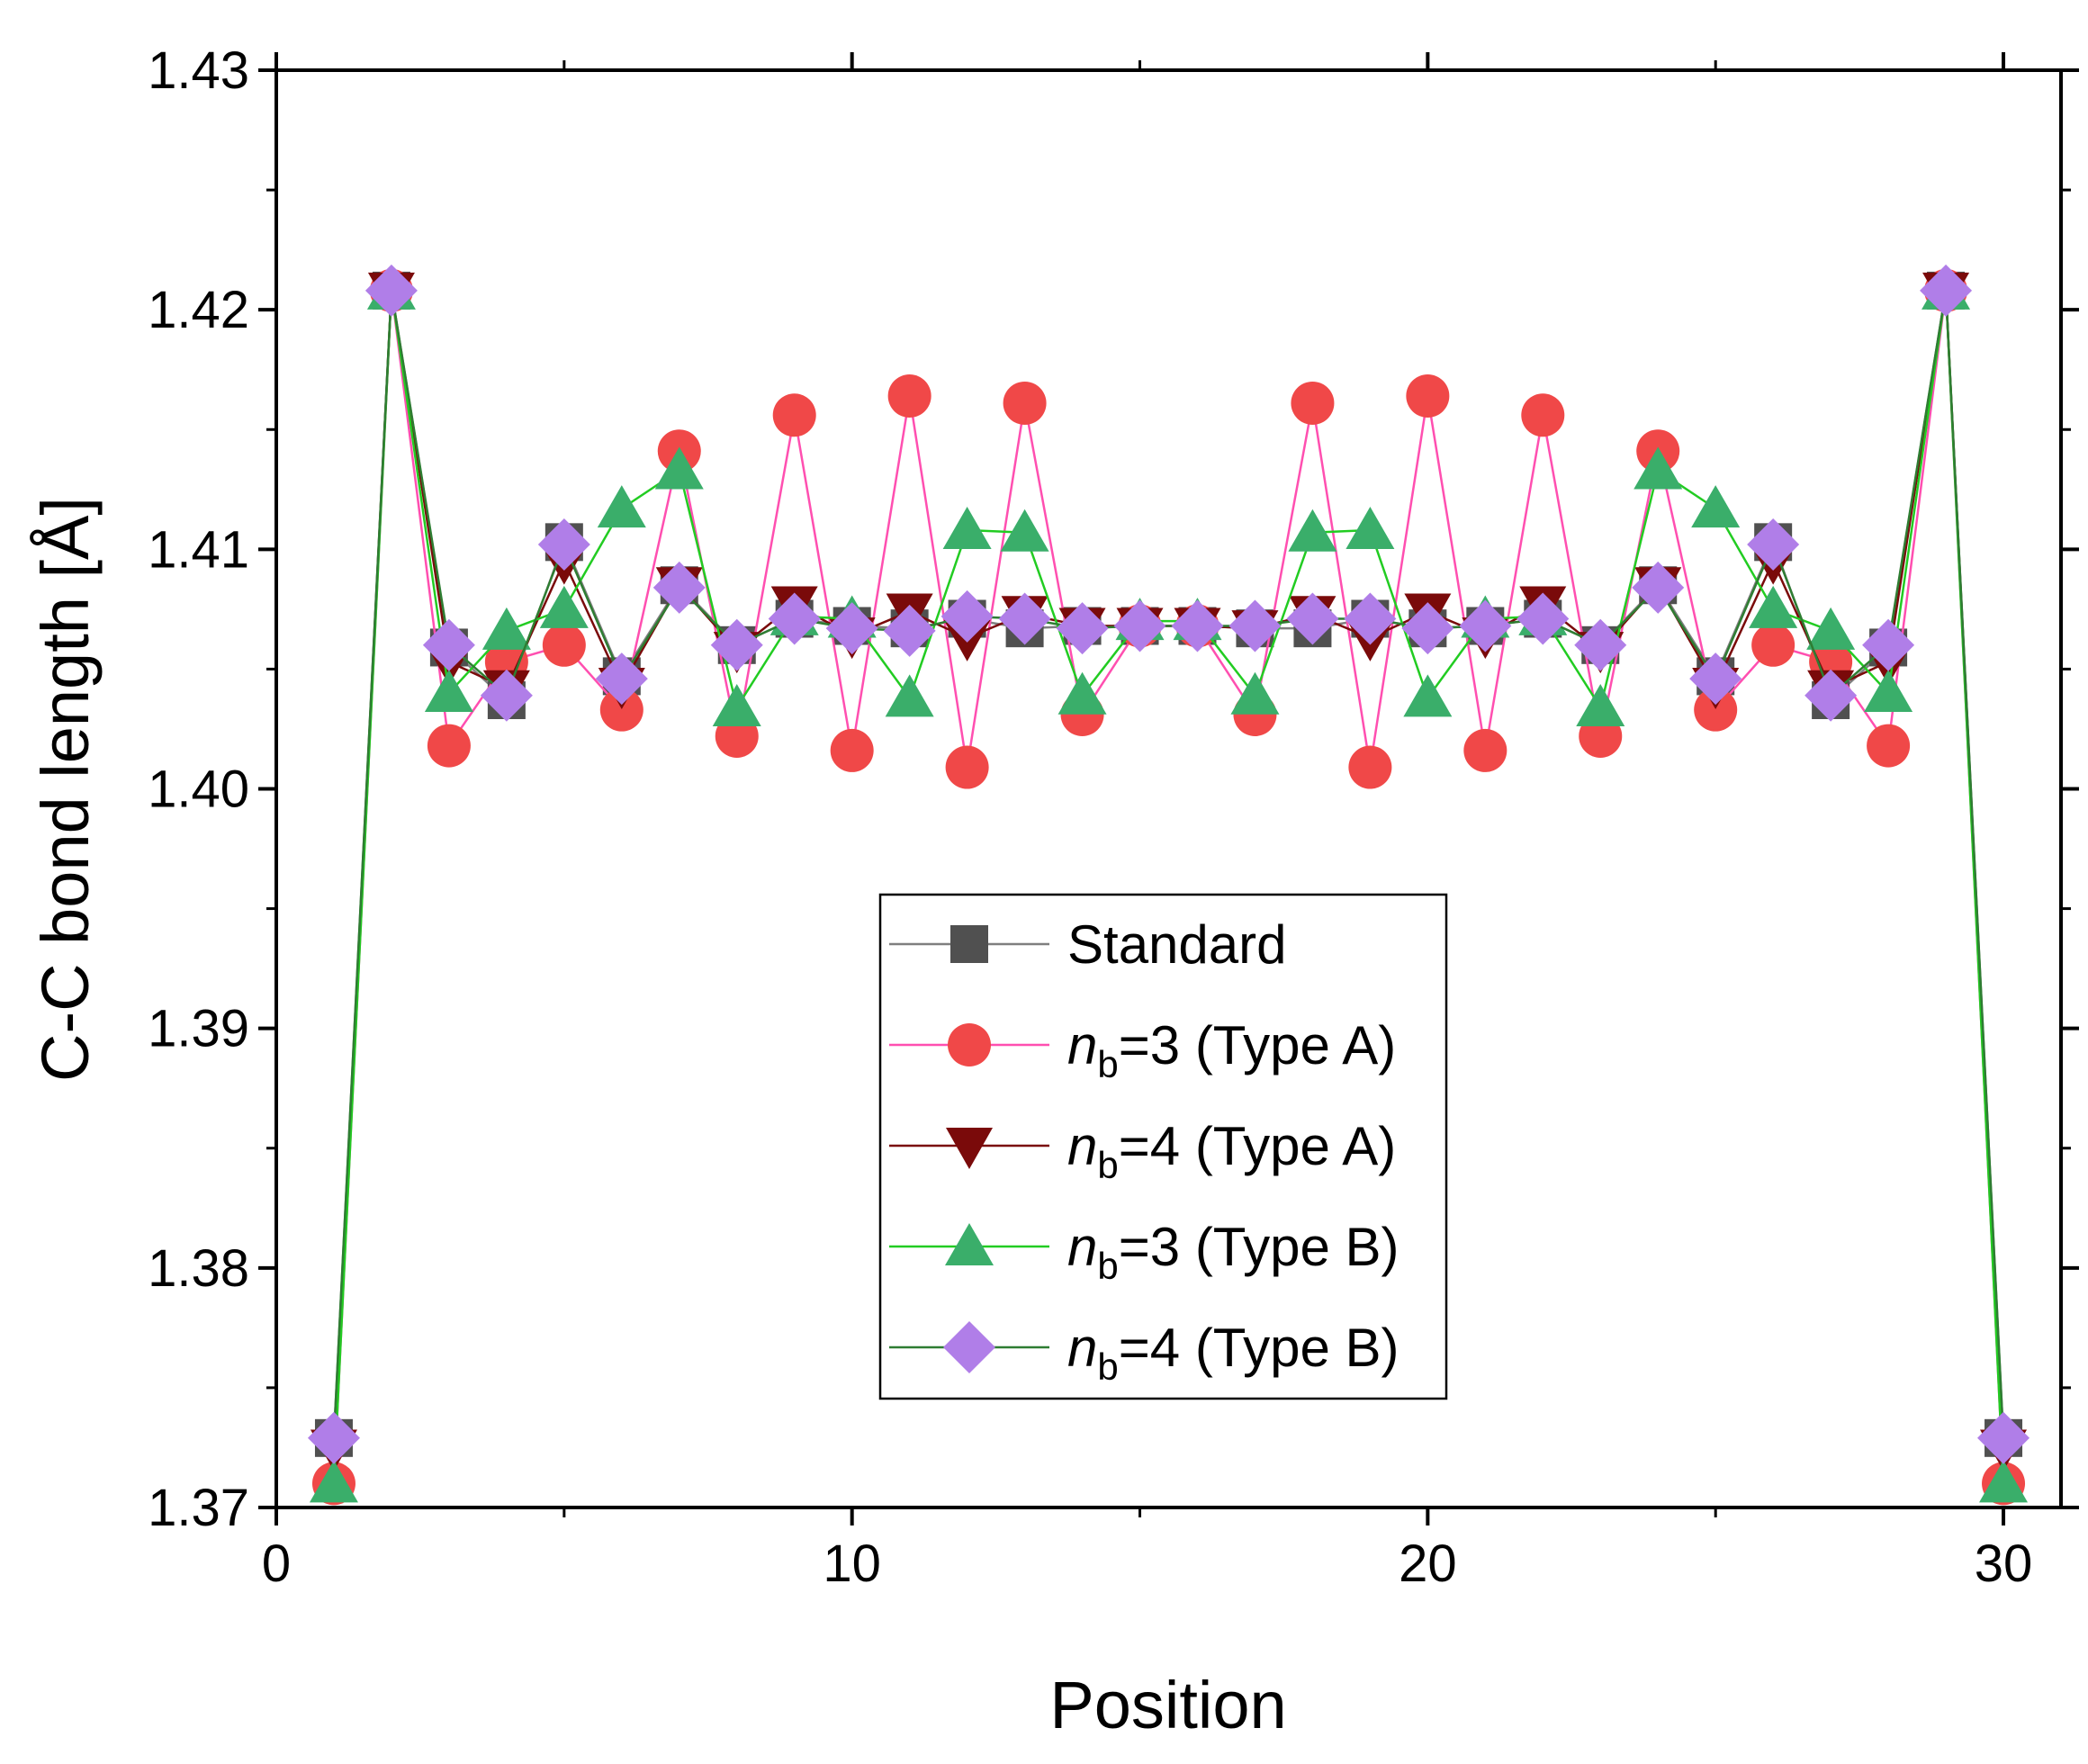  I want to click on y-tick-label: 1.38, so click(199, 1269).